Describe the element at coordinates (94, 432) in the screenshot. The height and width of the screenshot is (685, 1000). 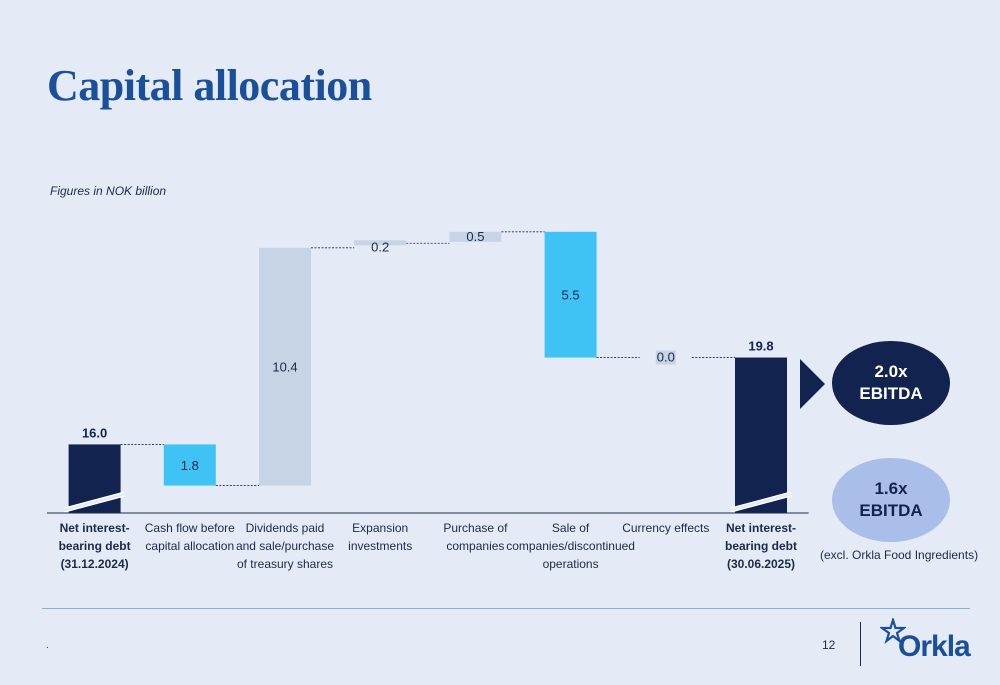
I see `data-label: 16.0` at that location.